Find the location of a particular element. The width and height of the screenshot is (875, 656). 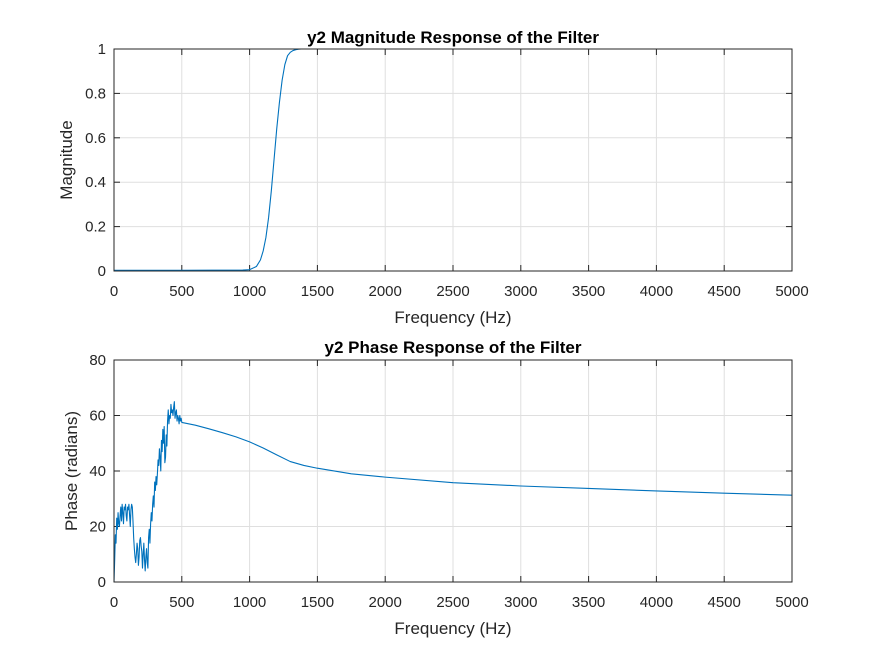

magnitude-ytick-label-3: 0.6 is located at coordinates (95, 138).